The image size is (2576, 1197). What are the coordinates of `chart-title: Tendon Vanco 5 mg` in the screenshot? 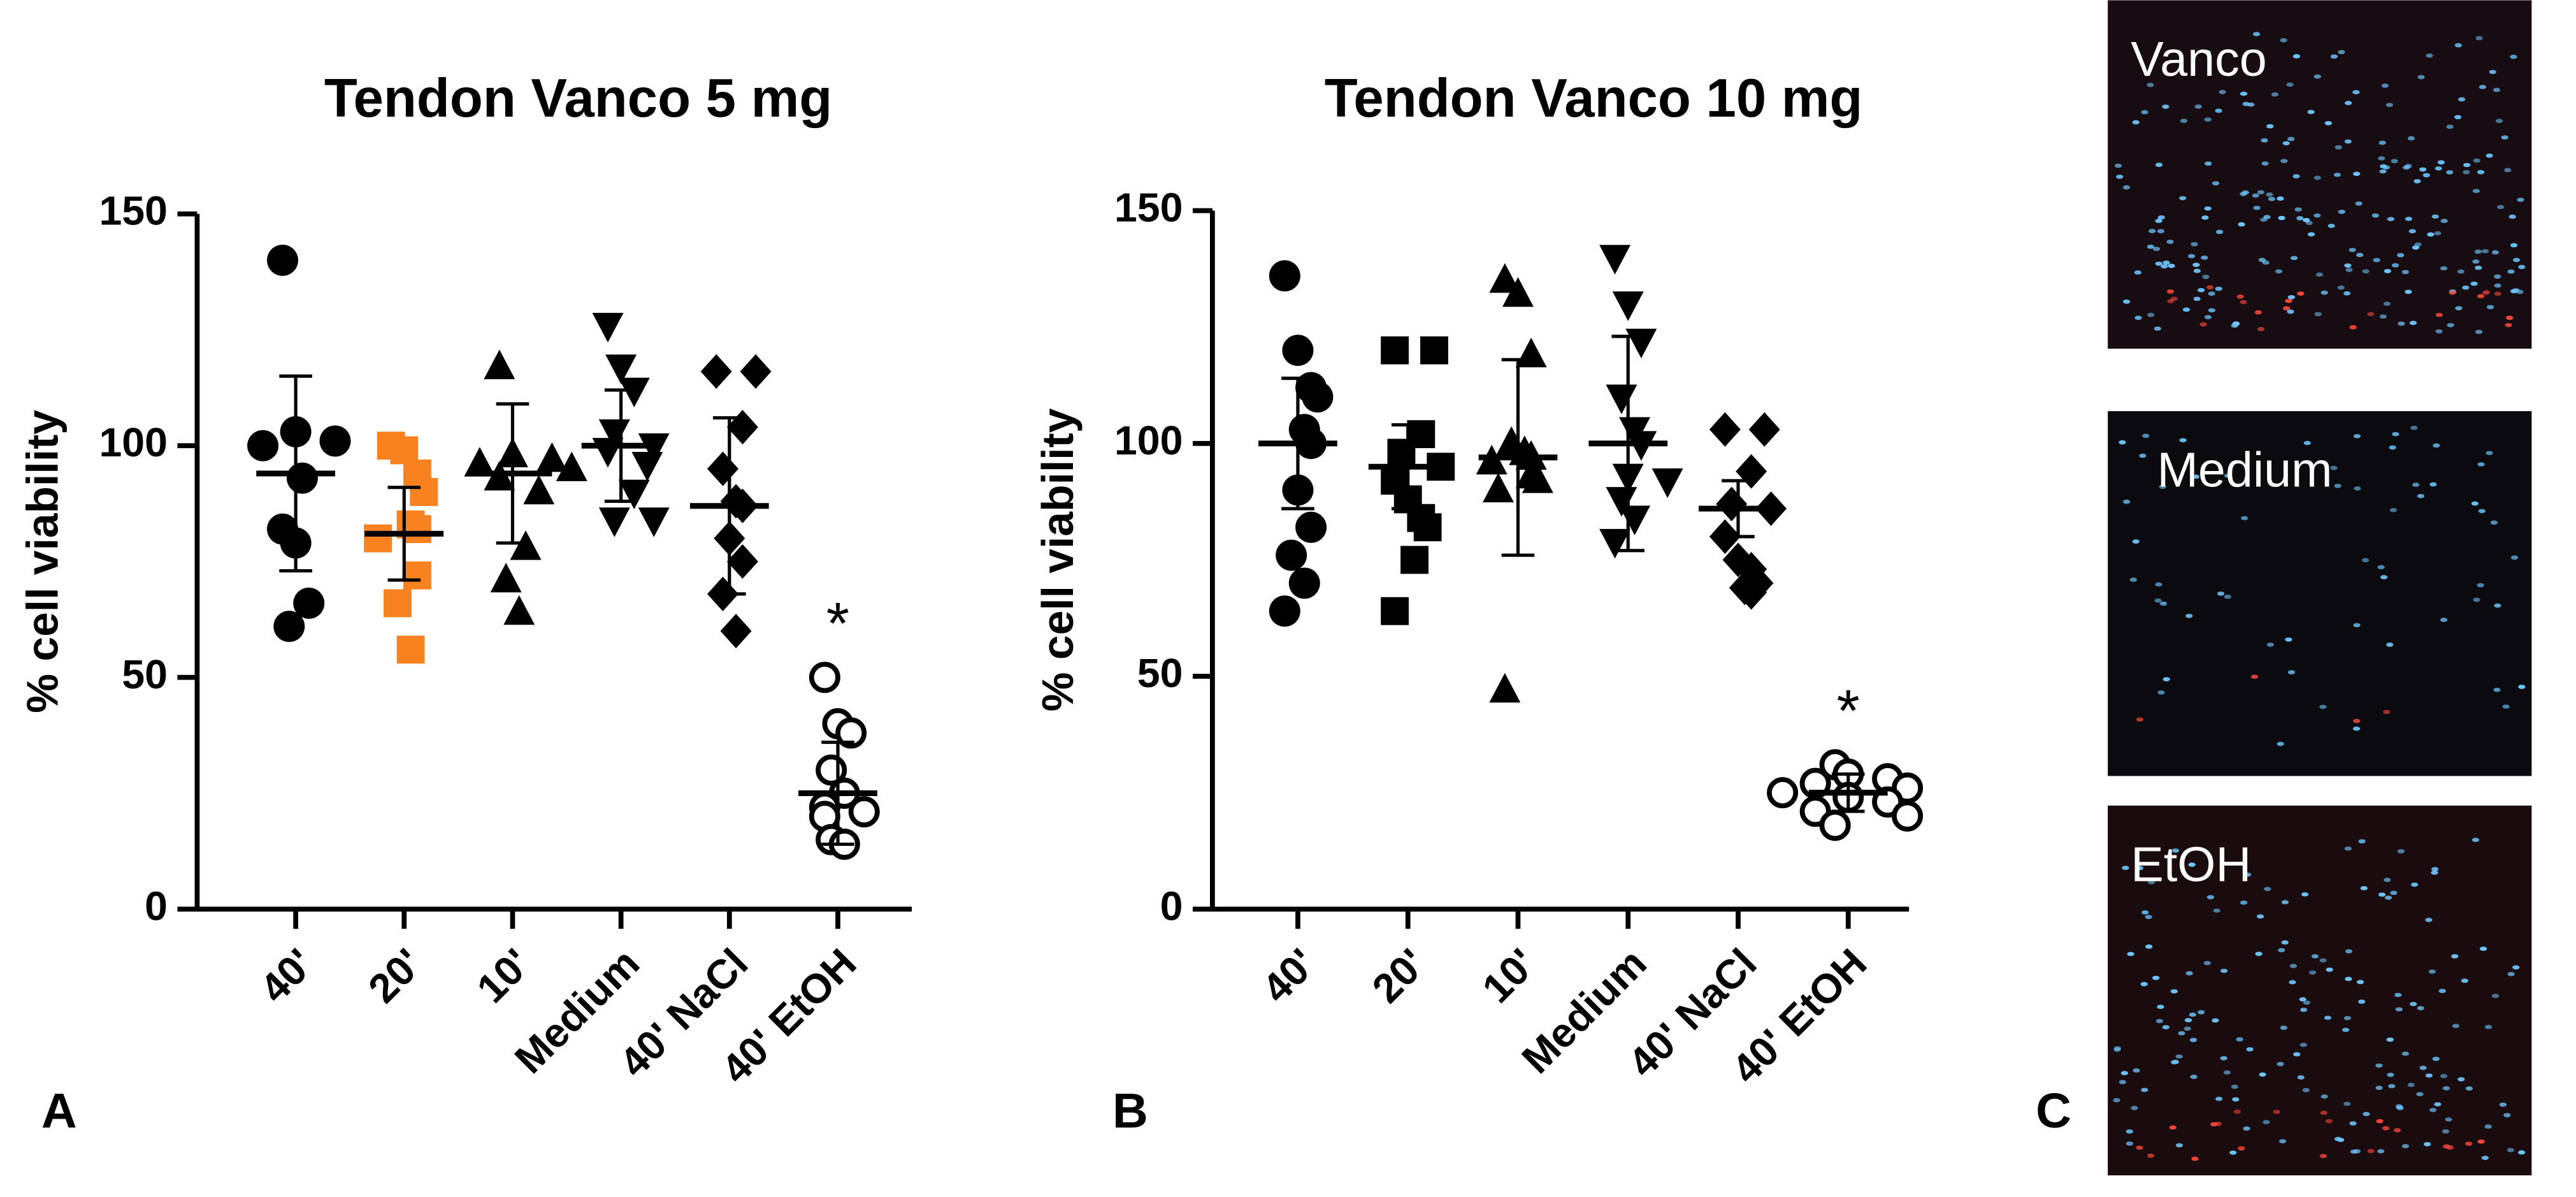 It's located at (578, 98).